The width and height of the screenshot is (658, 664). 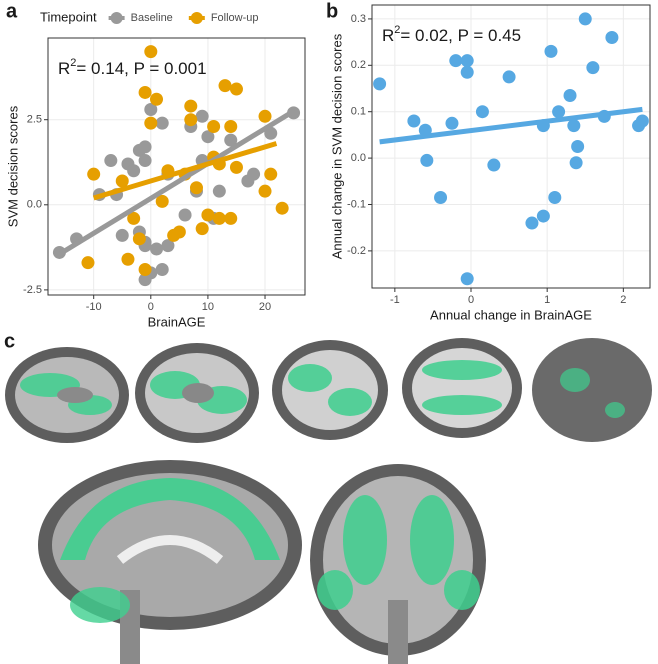 I want to click on y-tick-label: 0.3, so click(x=358, y=19).